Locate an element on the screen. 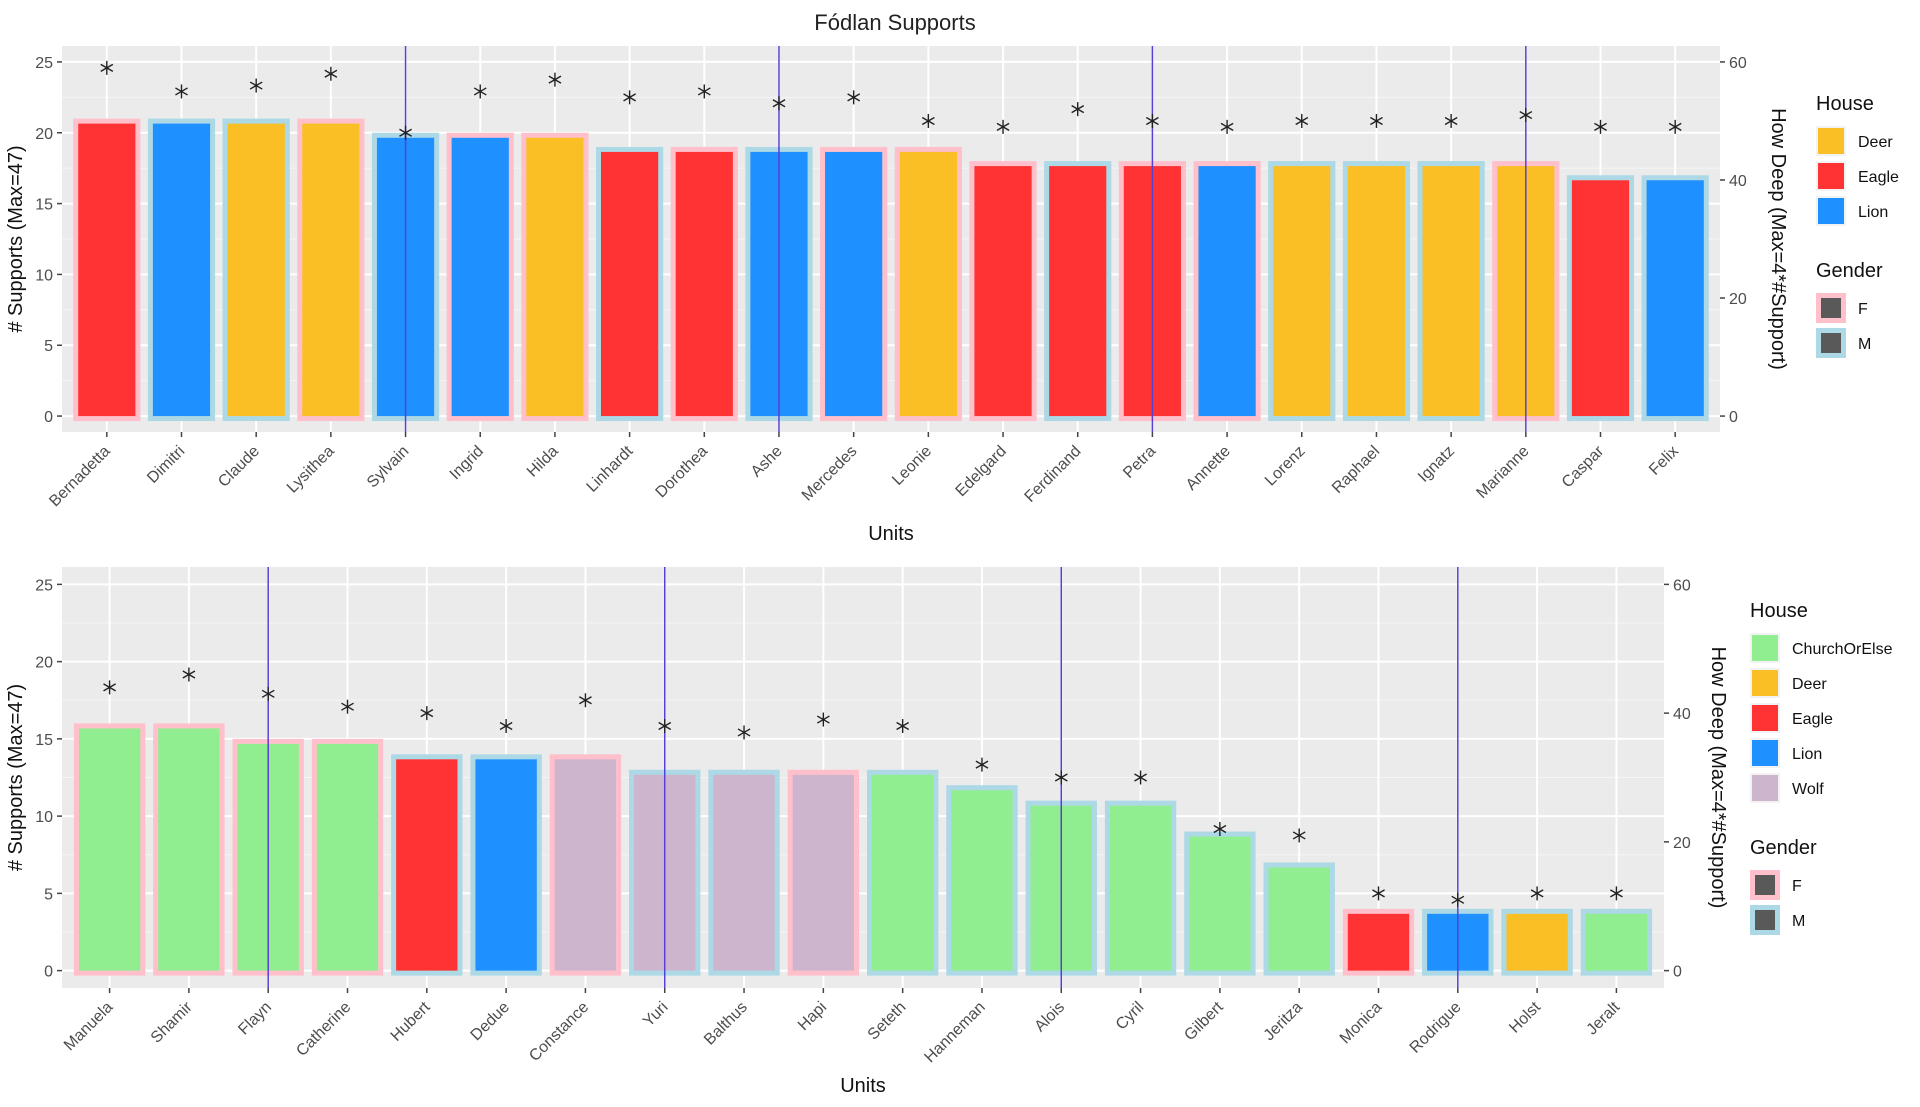  x-tick-label: Shamir is located at coordinates (172, 1022).